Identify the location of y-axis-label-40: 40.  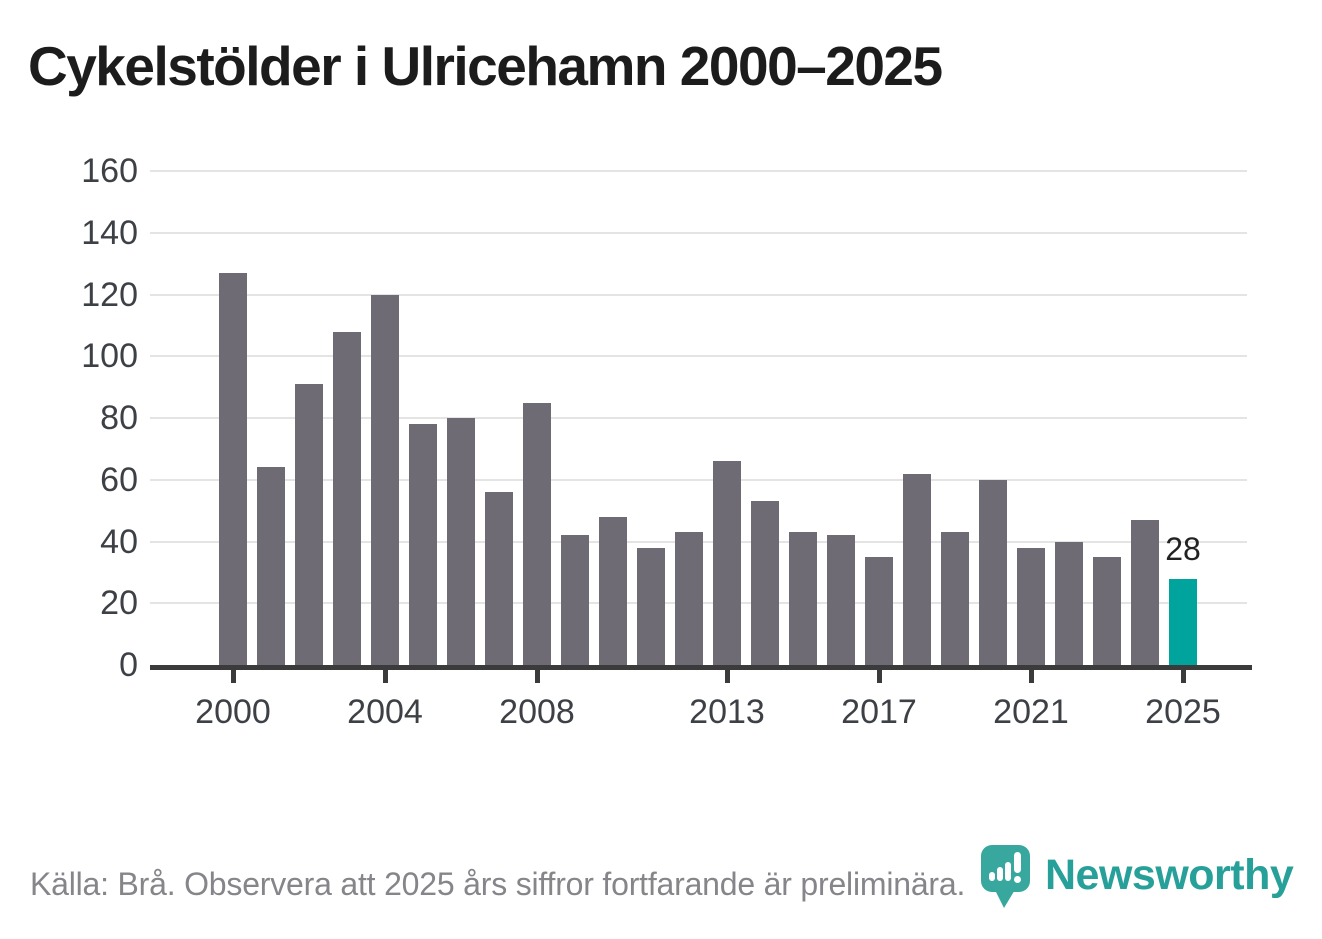
(119, 541).